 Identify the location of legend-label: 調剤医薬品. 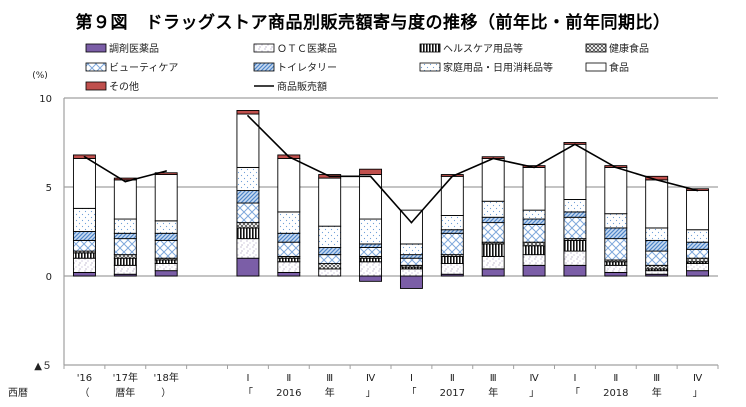
(134, 48).